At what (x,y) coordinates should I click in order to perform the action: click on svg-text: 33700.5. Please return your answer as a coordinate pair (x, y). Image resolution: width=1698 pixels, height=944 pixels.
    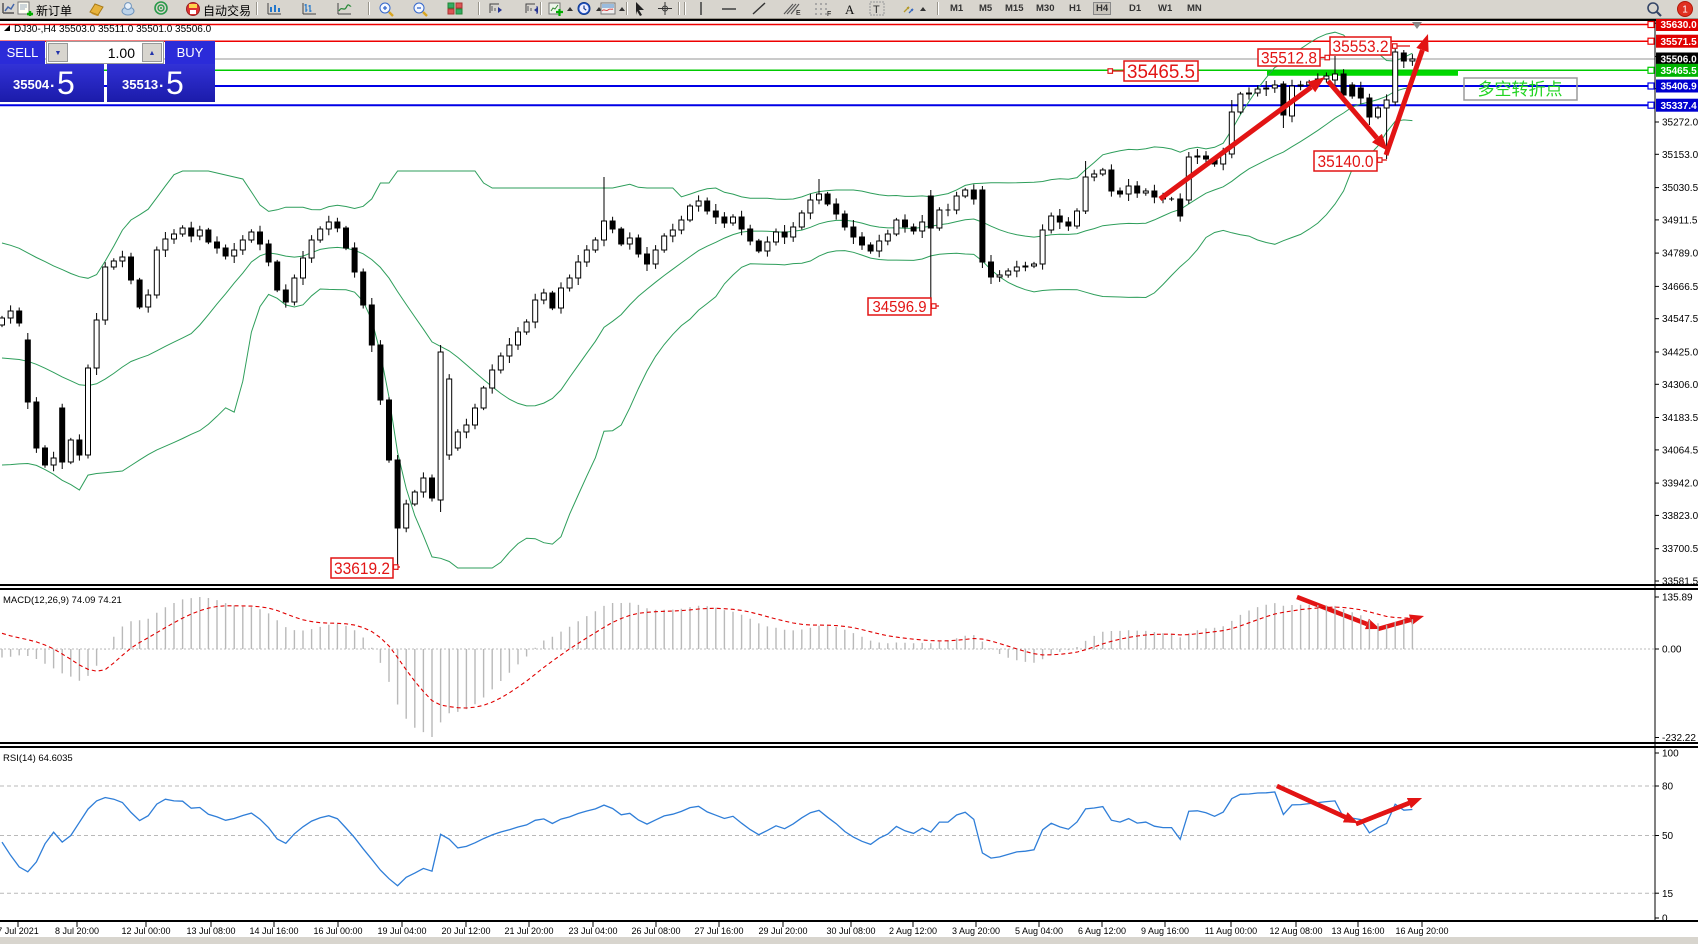
    Looking at the image, I should click on (1680, 549).